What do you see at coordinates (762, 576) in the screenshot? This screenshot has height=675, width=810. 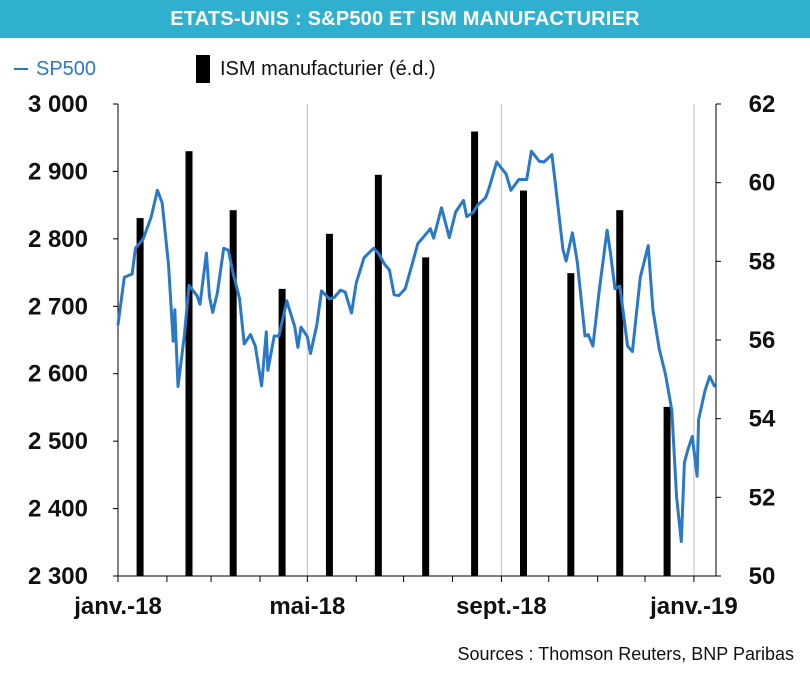 I see `right-tick-label: 50` at bounding box center [762, 576].